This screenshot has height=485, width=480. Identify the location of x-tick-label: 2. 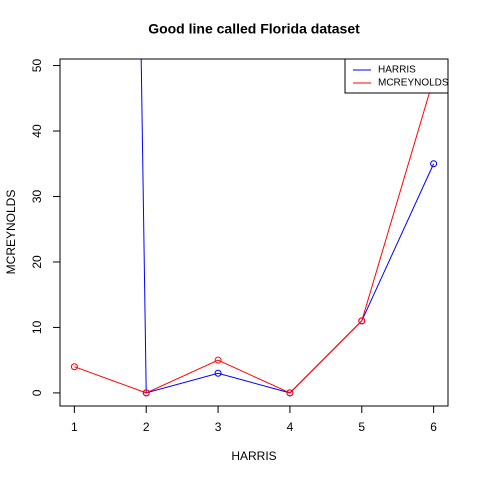
(146, 427).